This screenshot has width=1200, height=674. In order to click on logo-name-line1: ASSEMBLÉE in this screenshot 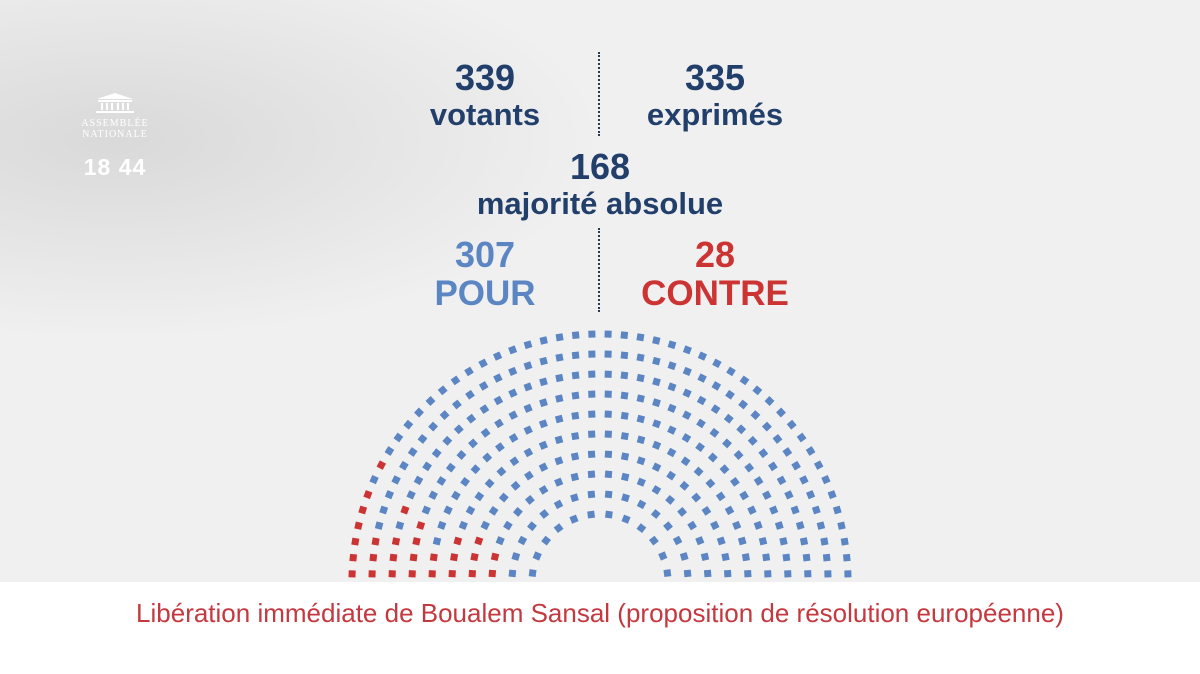, I will do `click(115, 123)`.